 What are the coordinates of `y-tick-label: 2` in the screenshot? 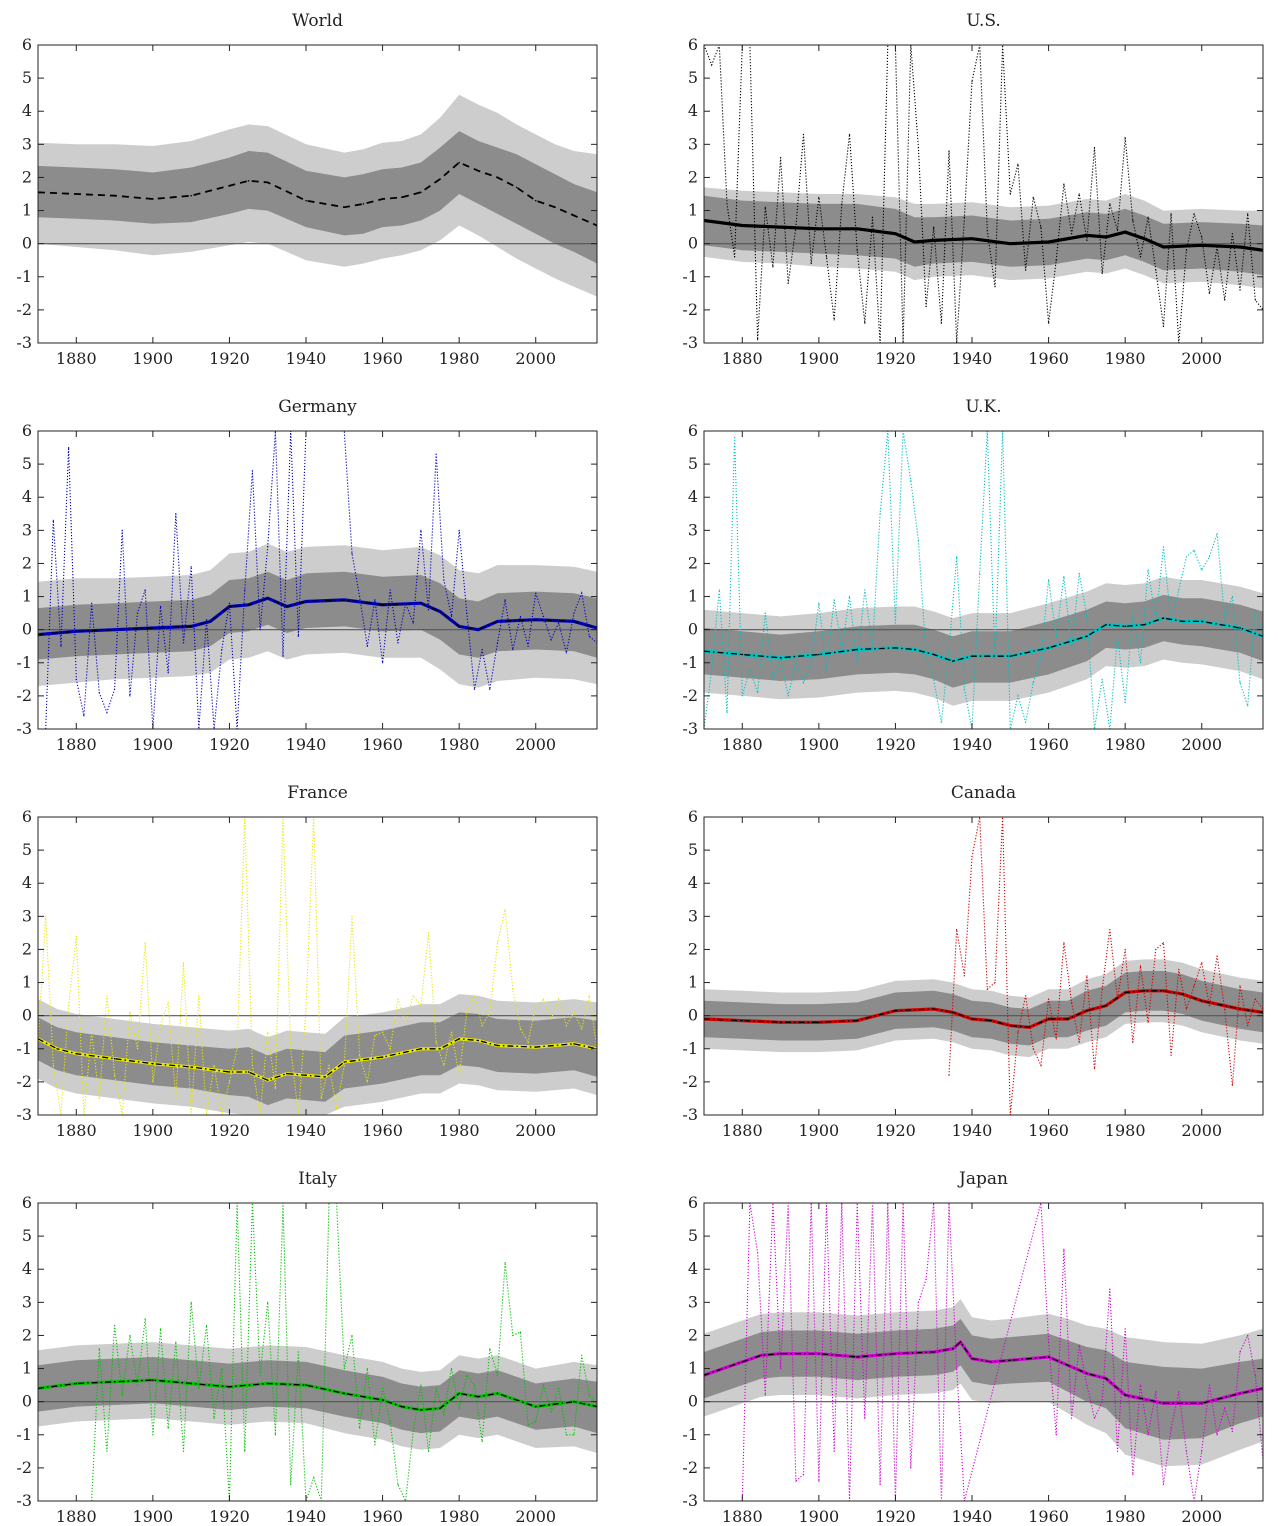 It's located at (27, 948).